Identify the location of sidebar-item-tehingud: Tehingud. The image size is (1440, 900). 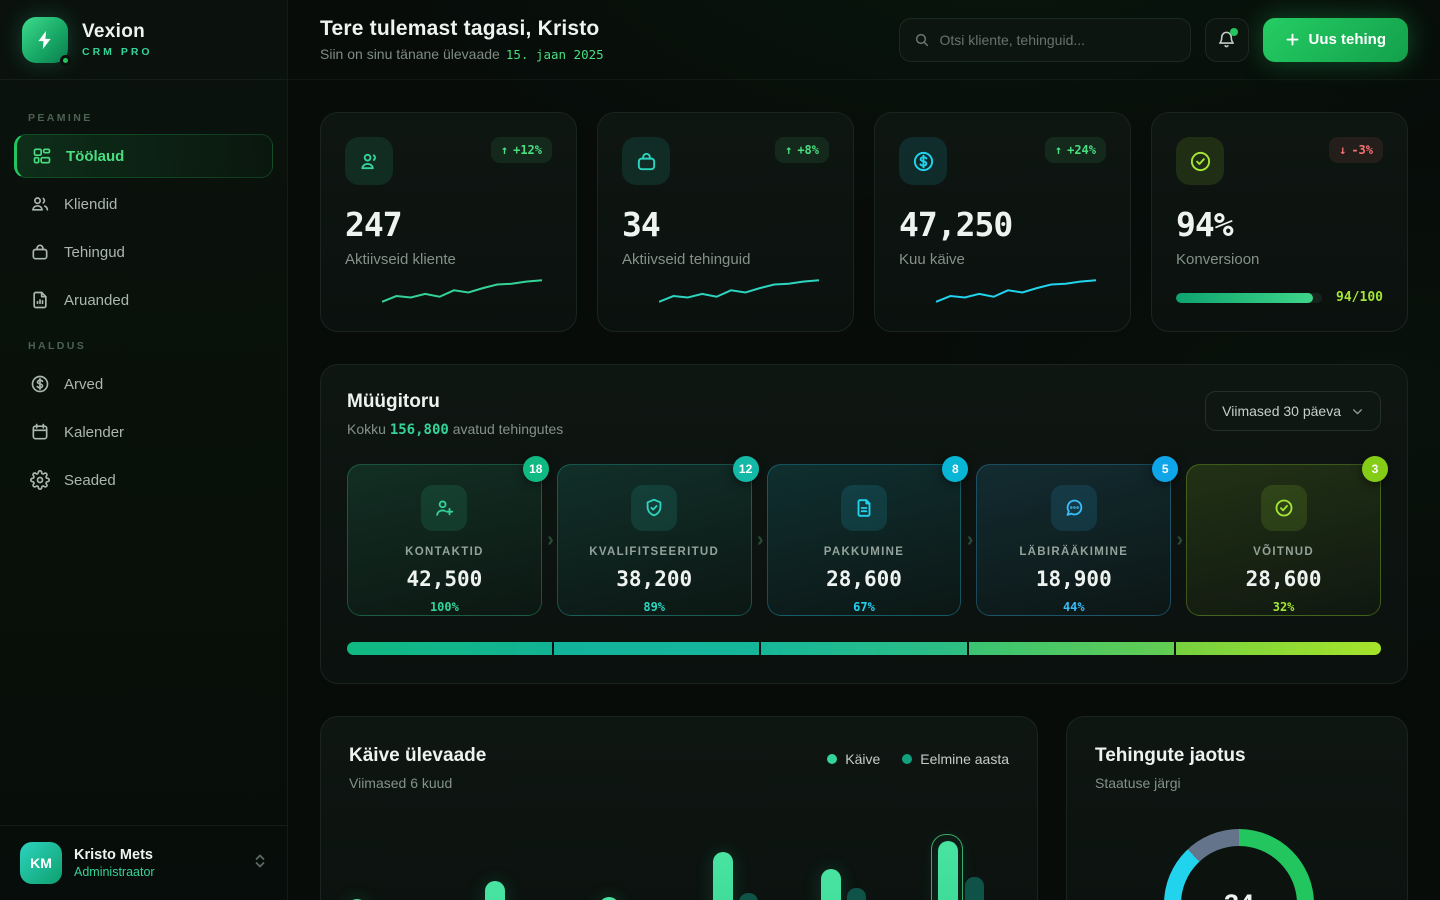
(143, 252).